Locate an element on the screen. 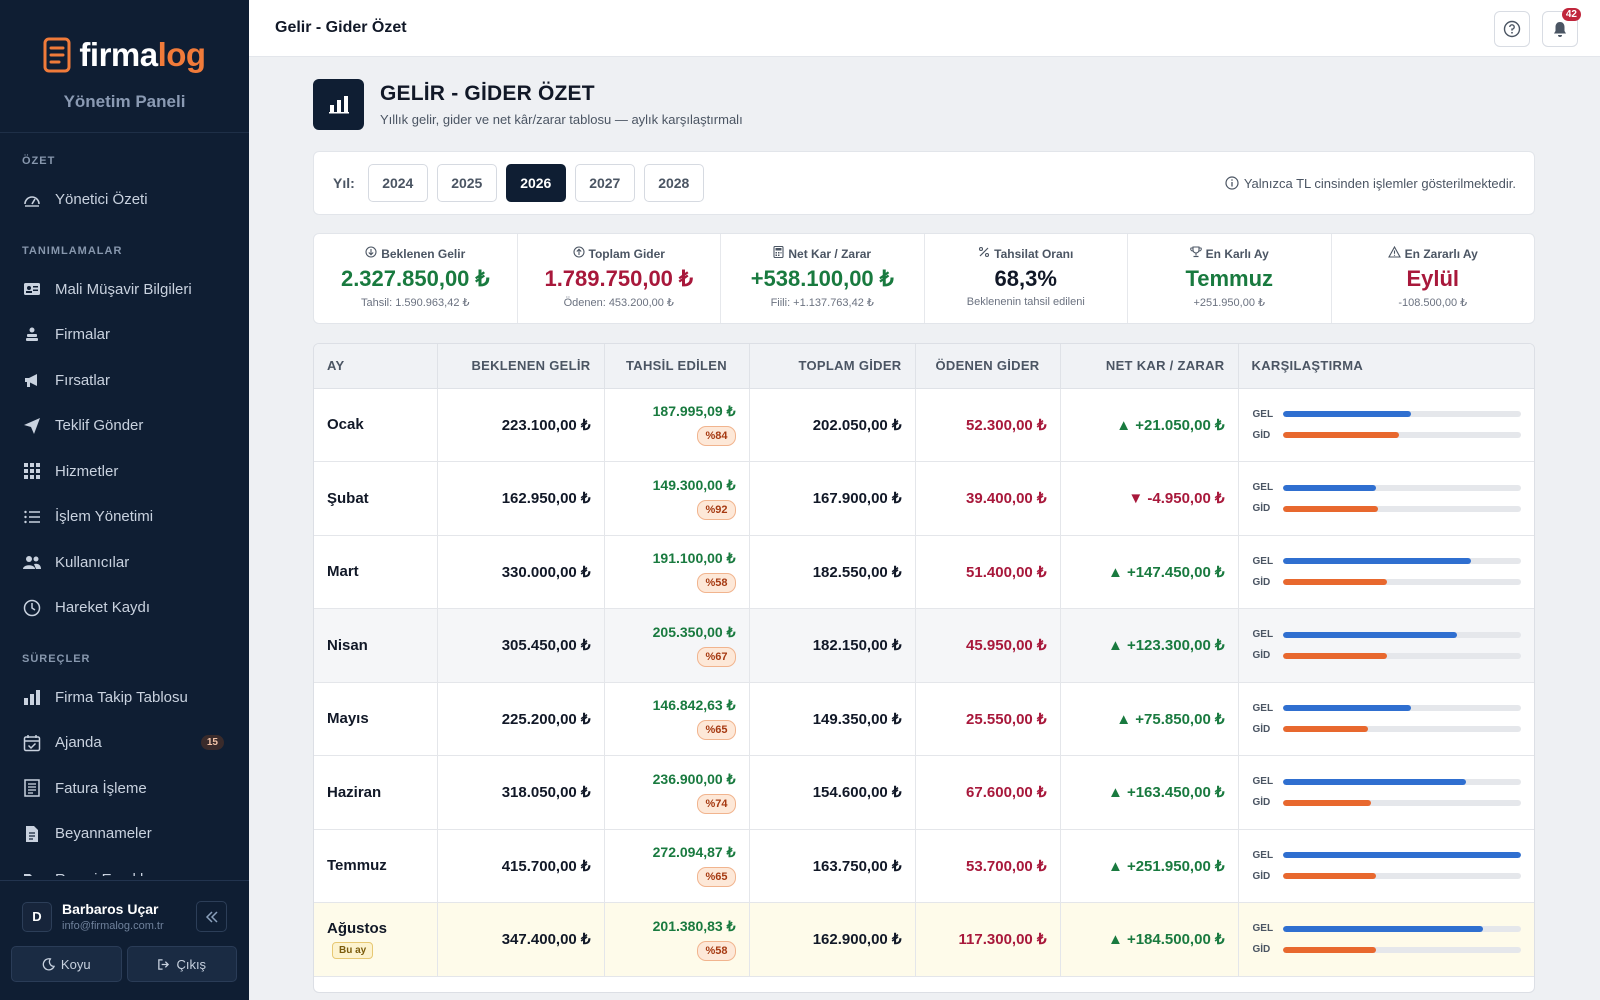 Image resolution: width=1600 pixels, height=1000 pixels. kpi-subtext: Beklenenin tahsil edileni is located at coordinates (1025, 302).